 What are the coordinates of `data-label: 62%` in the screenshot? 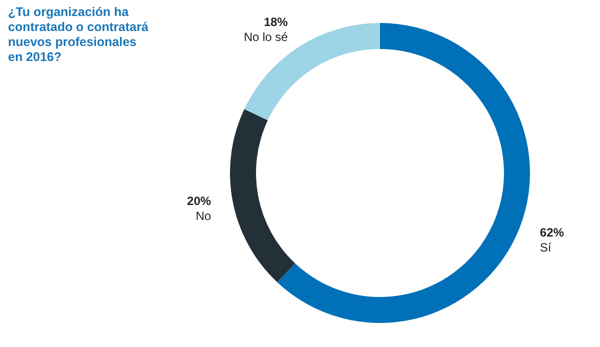 It's located at (552, 232).